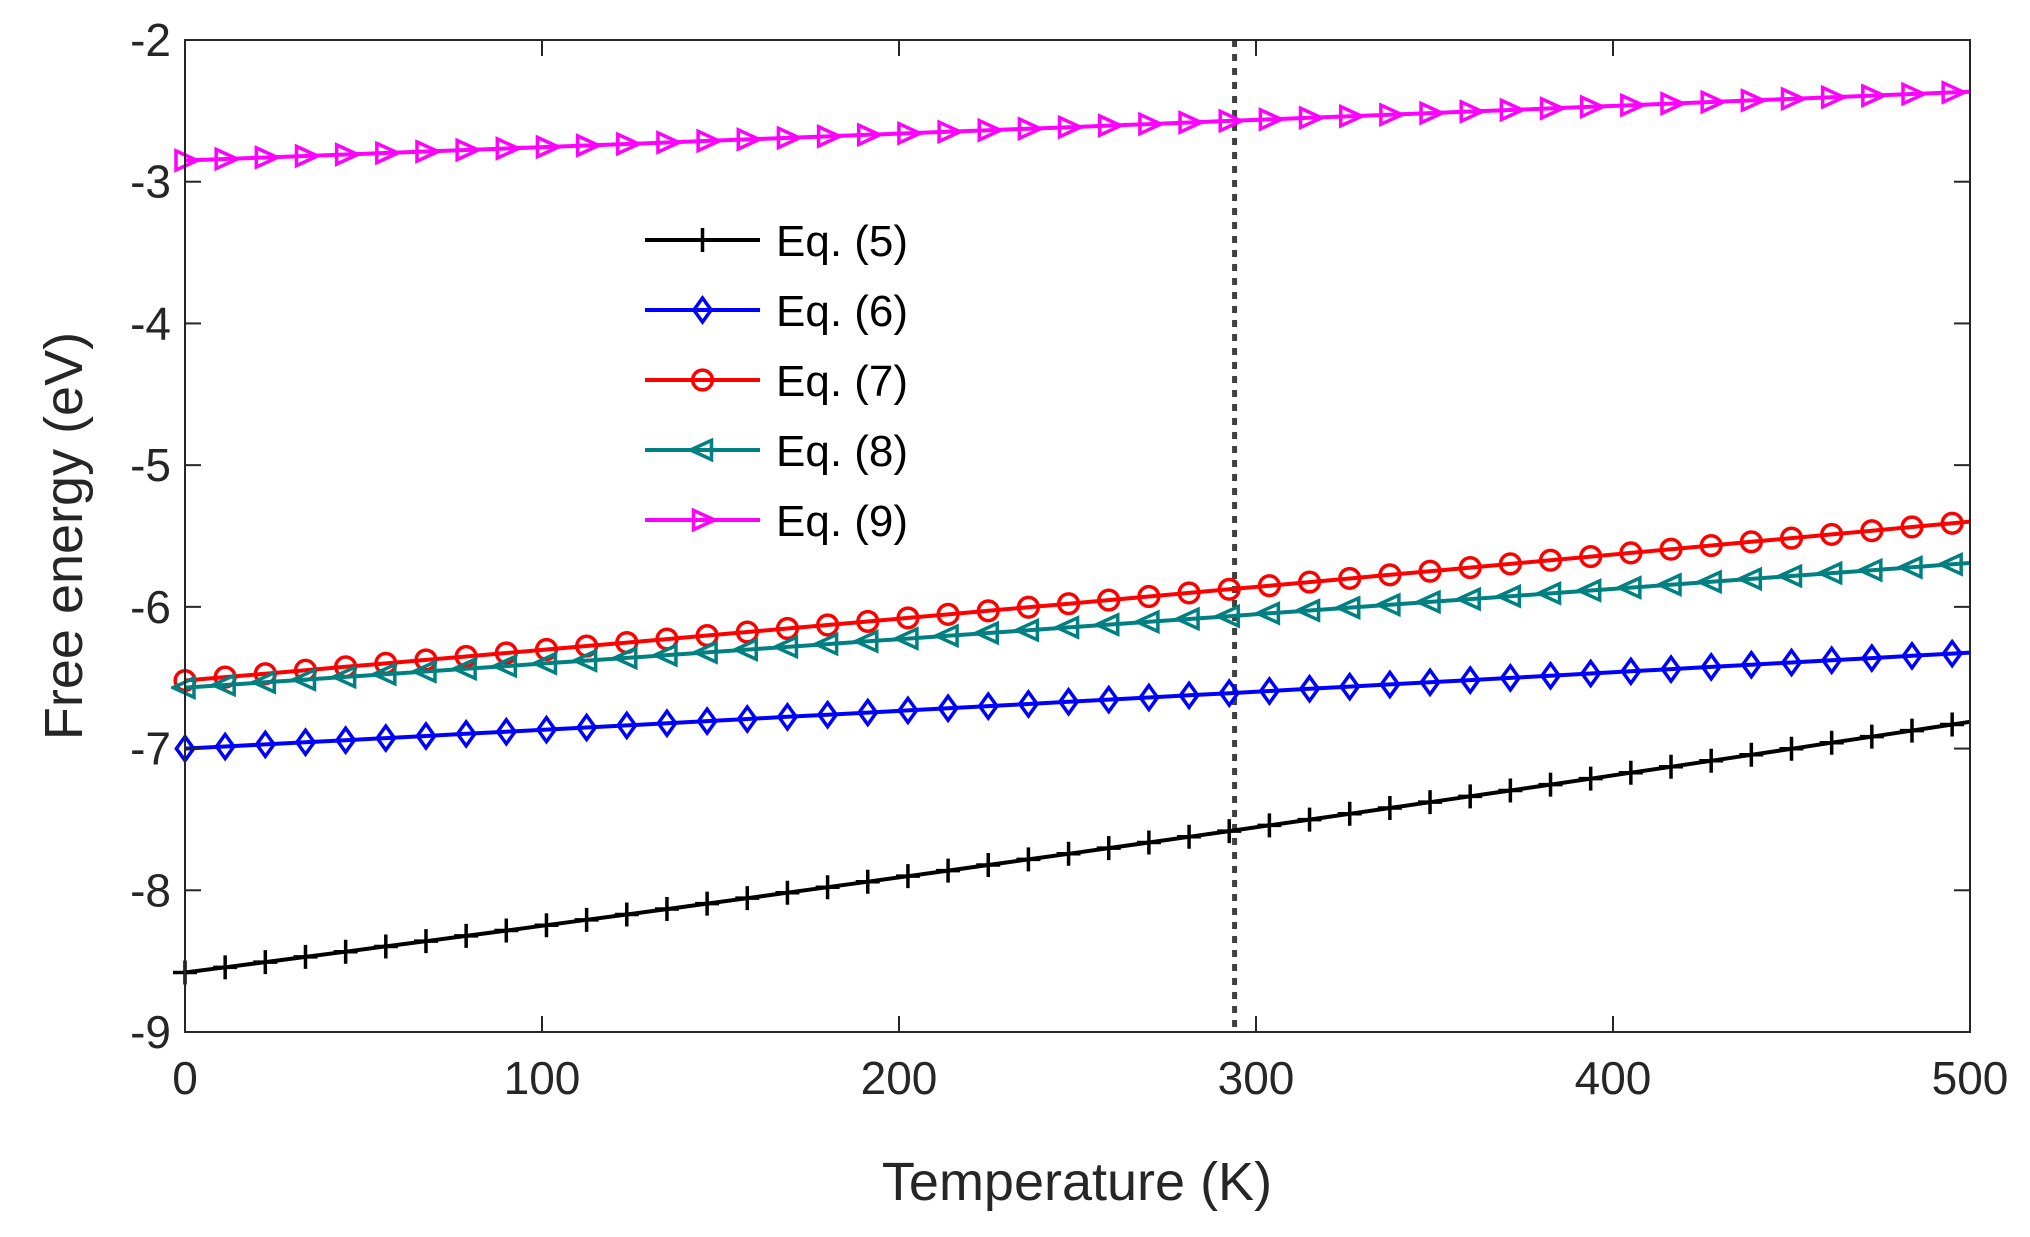  What do you see at coordinates (150, 182) in the screenshot?
I see `y-tick-label: -3` at bounding box center [150, 182].